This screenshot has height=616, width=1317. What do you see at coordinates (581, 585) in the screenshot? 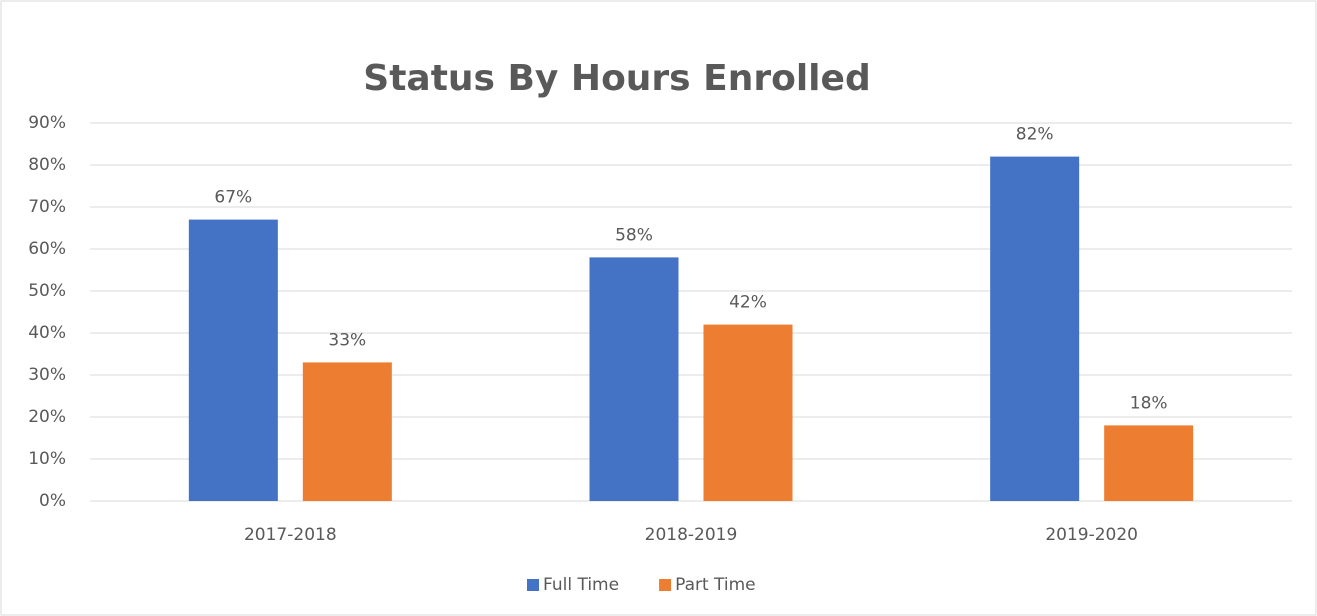
I see `legend-label: Full Time` at bounding box center [581, 585].